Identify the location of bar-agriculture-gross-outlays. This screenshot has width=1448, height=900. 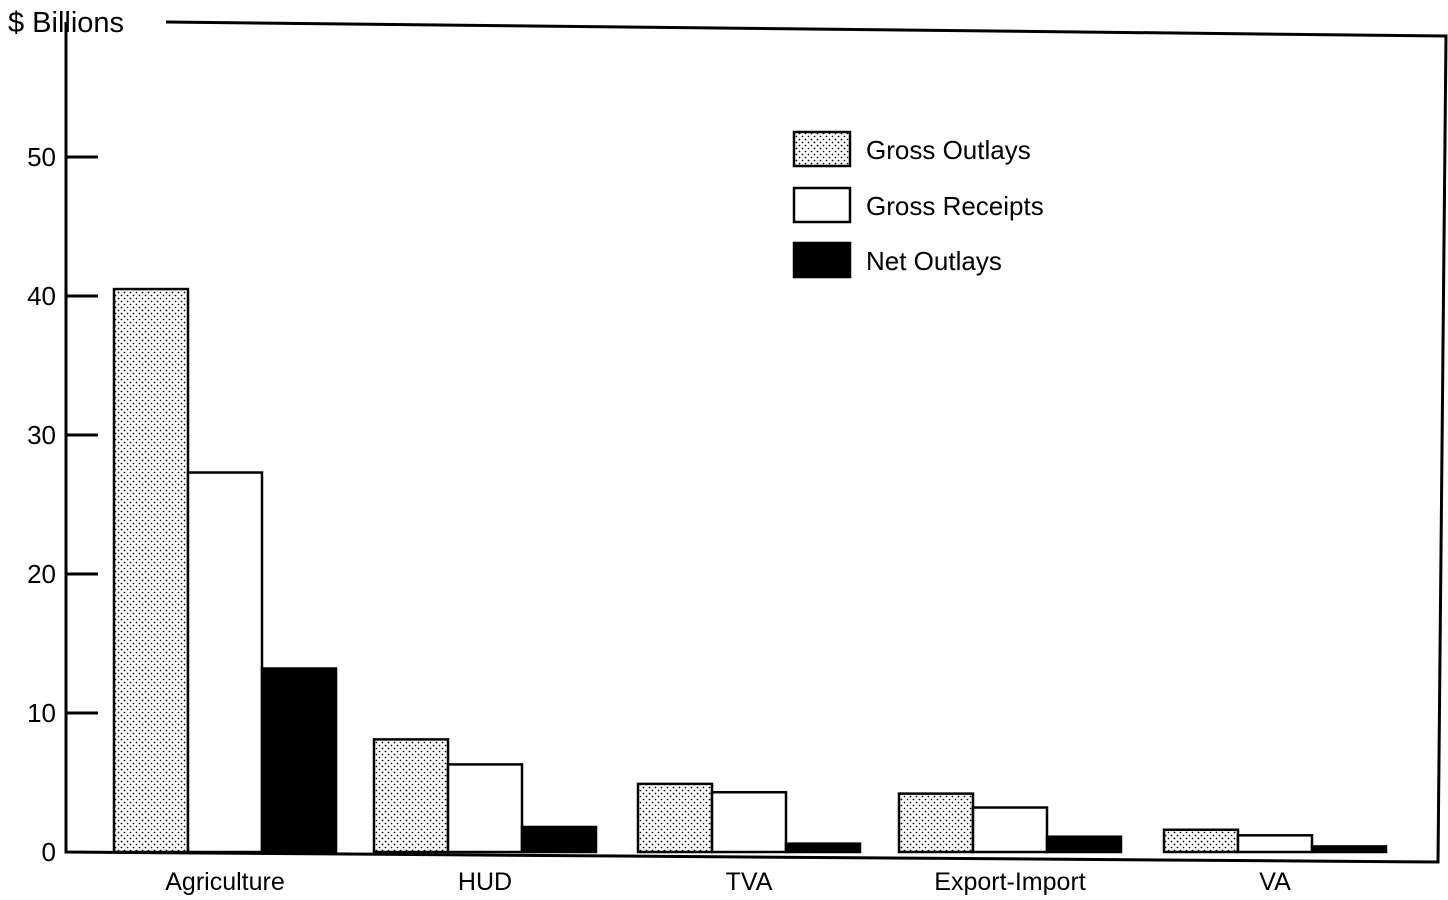
(151, 570).